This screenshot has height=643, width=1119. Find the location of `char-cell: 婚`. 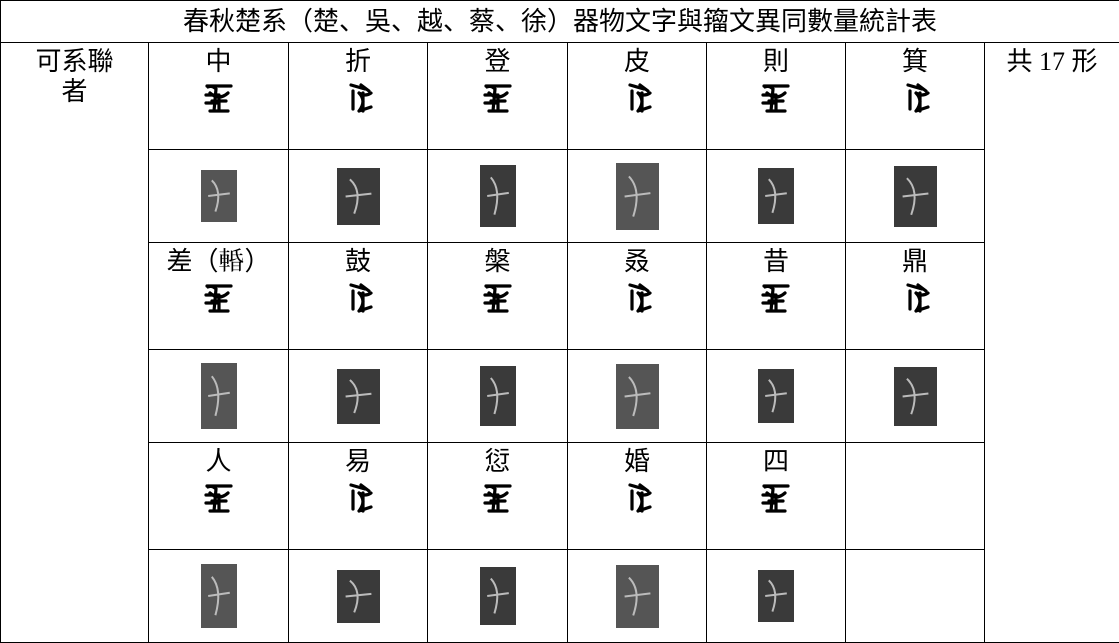

char-cell: 婚 is located at coordinates (637, 496).